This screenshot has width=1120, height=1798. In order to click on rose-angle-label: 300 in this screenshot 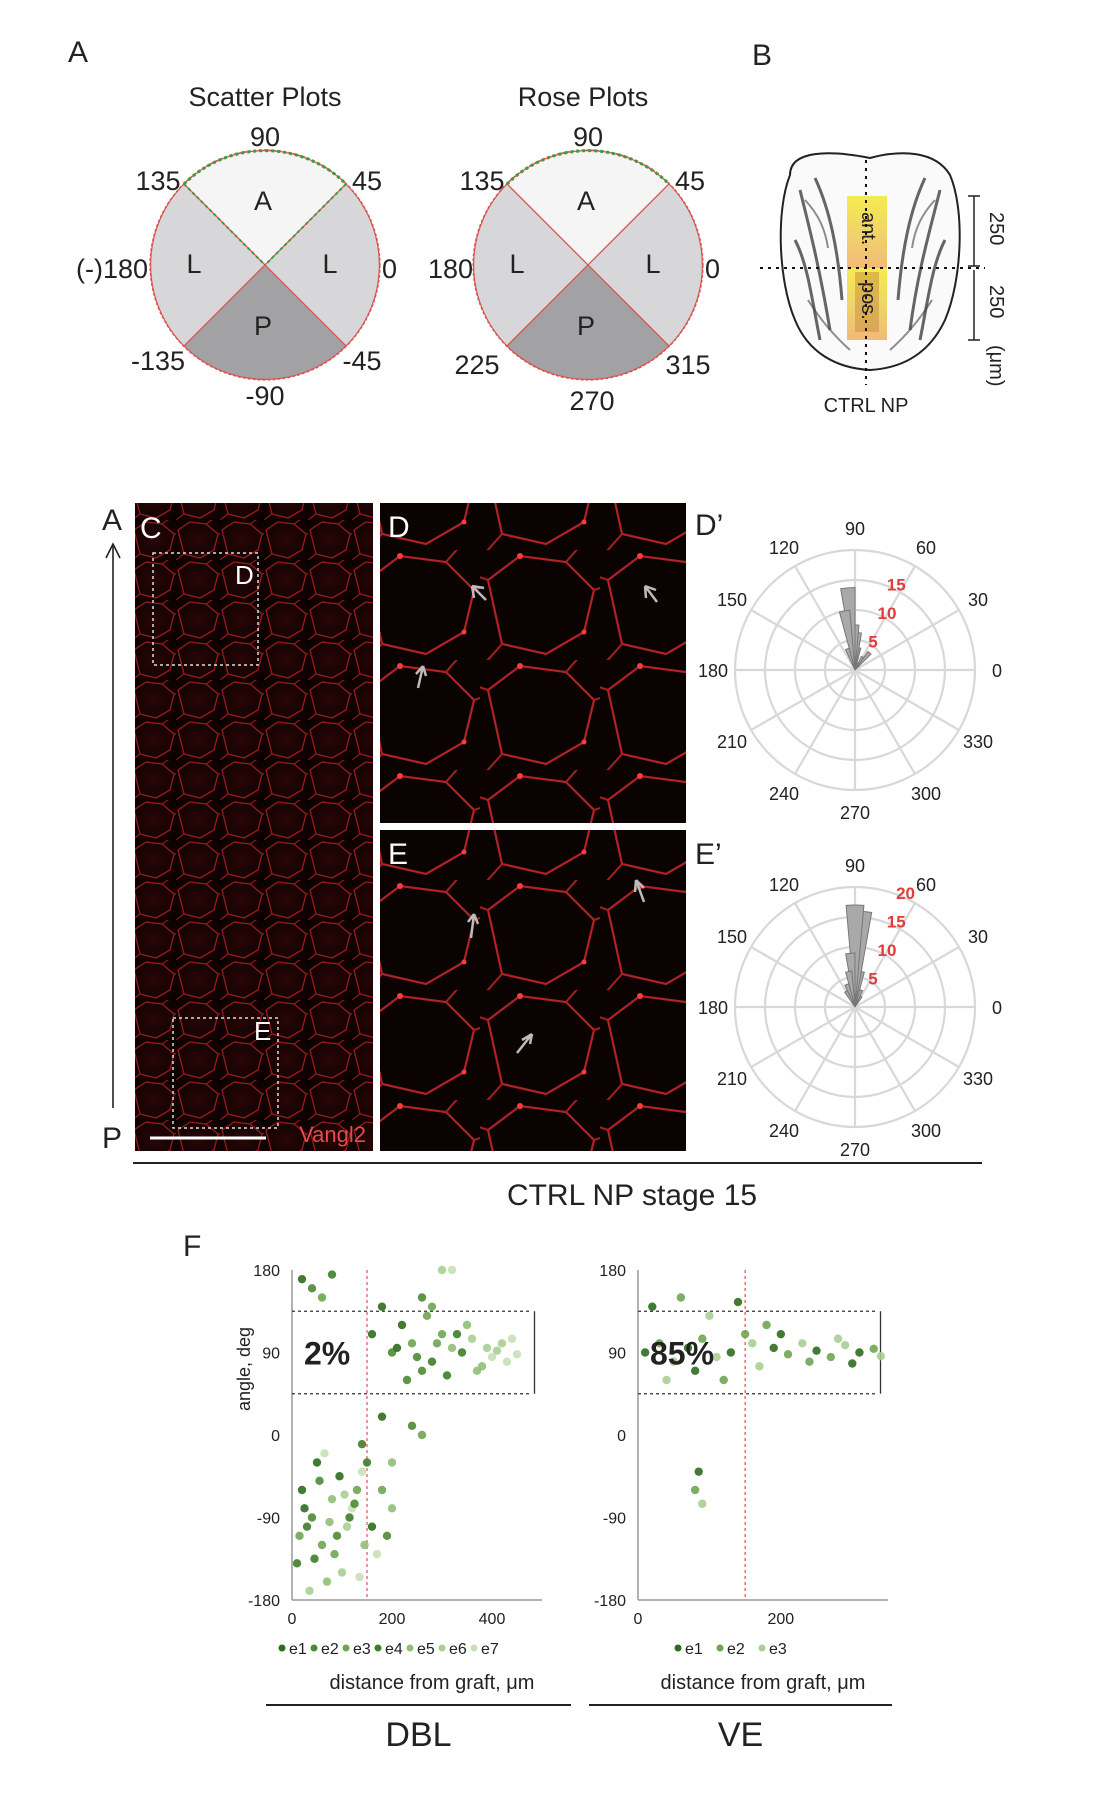, I will do `click(926, 1131)`.